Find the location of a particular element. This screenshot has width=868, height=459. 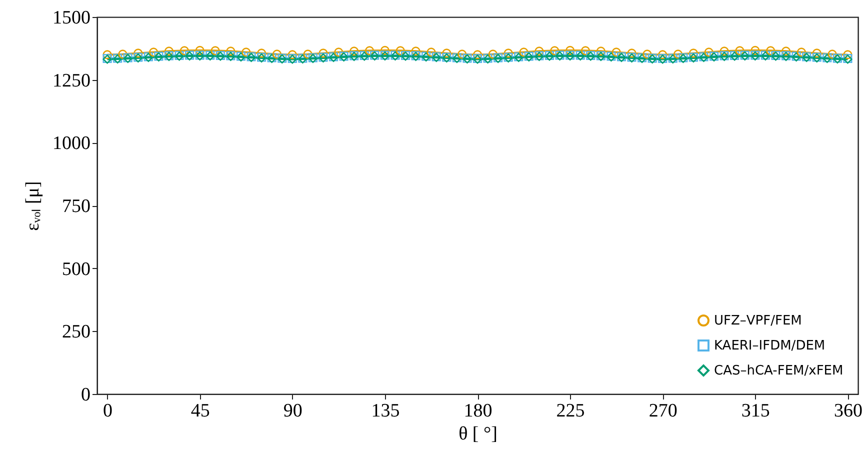

y-tick-label: 500 is located at coordinates (76, 269).